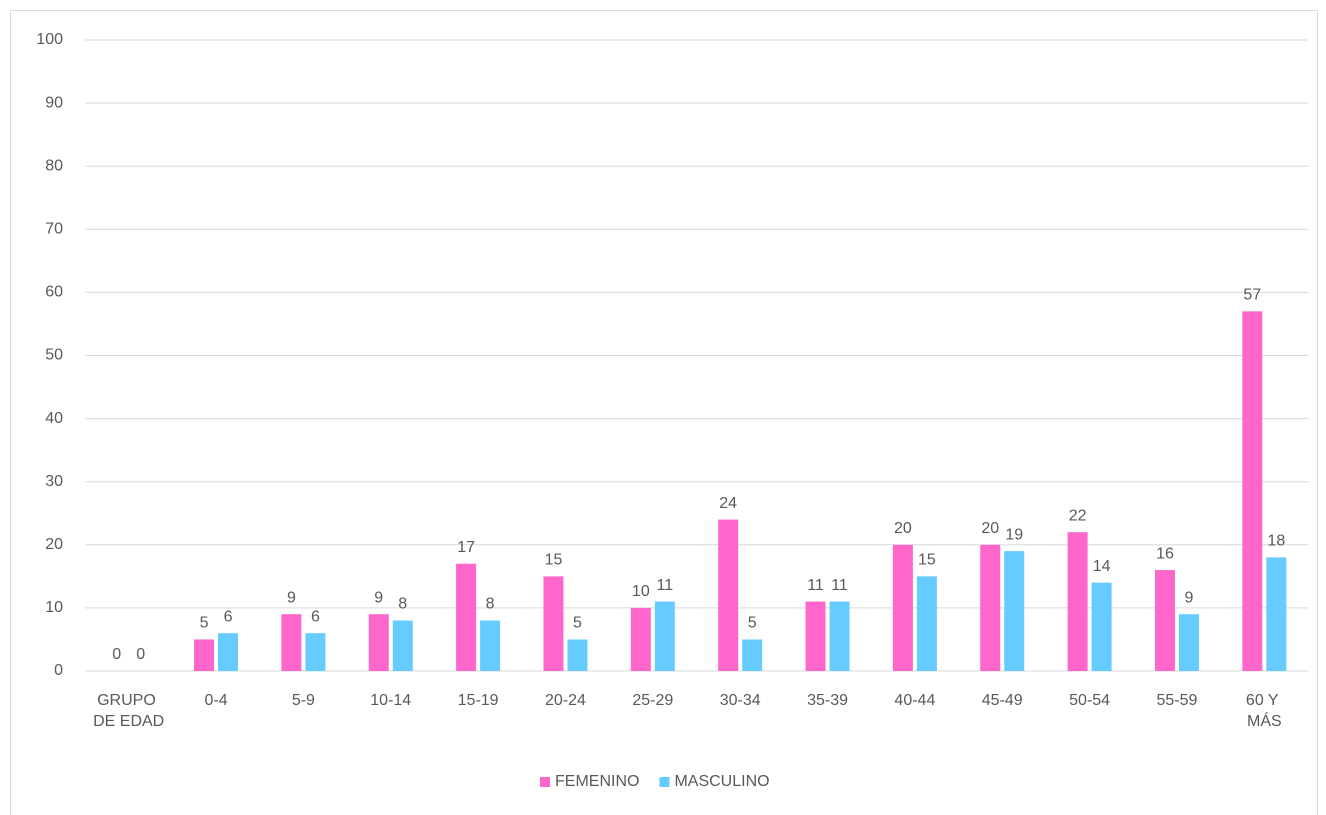  Describe the element at coordinates (1078, 515) in the screenshot. I see `data-label: 22` at that location.